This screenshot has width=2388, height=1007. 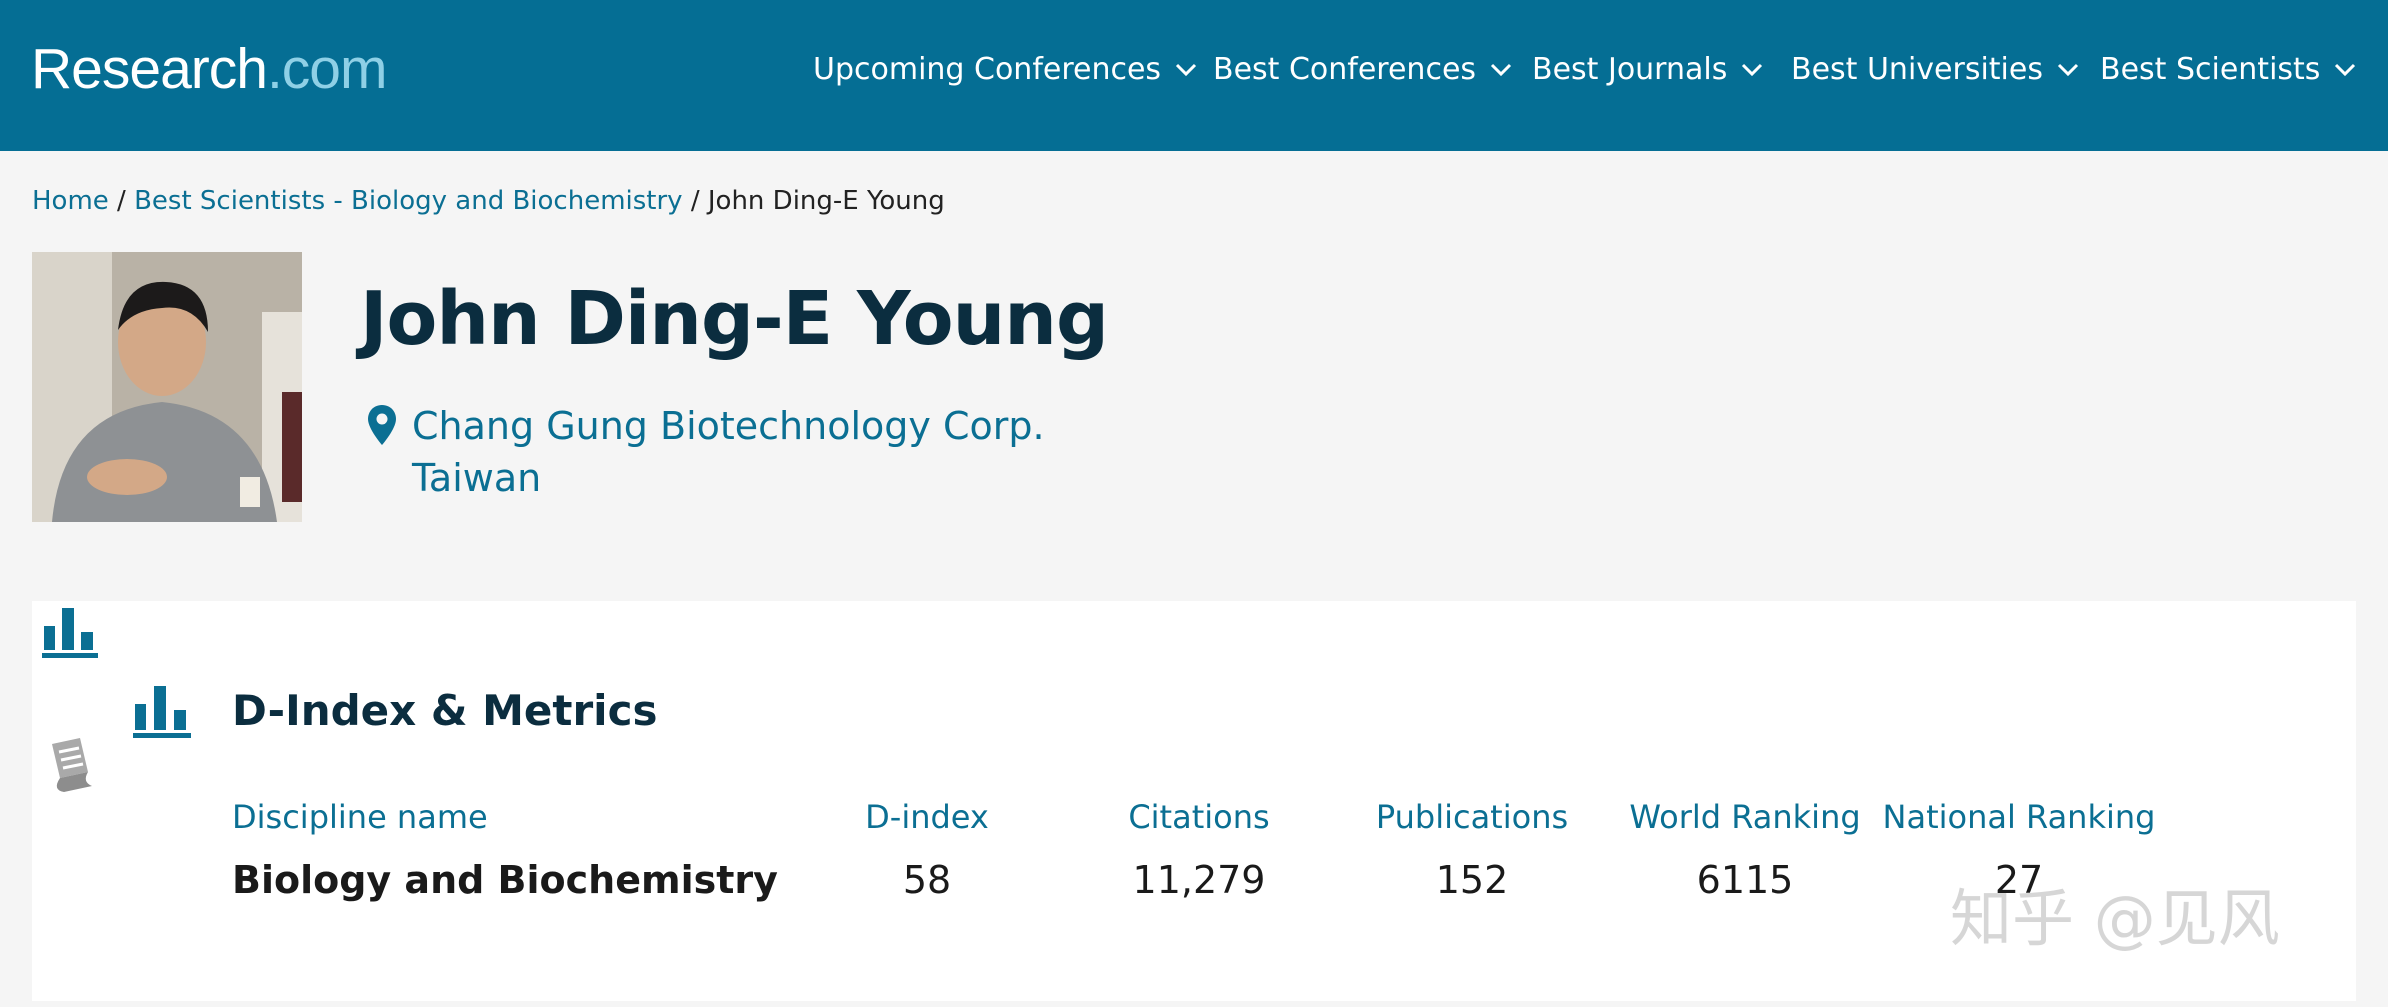 I want to click on profile-photo, so click(x=167, y=387).